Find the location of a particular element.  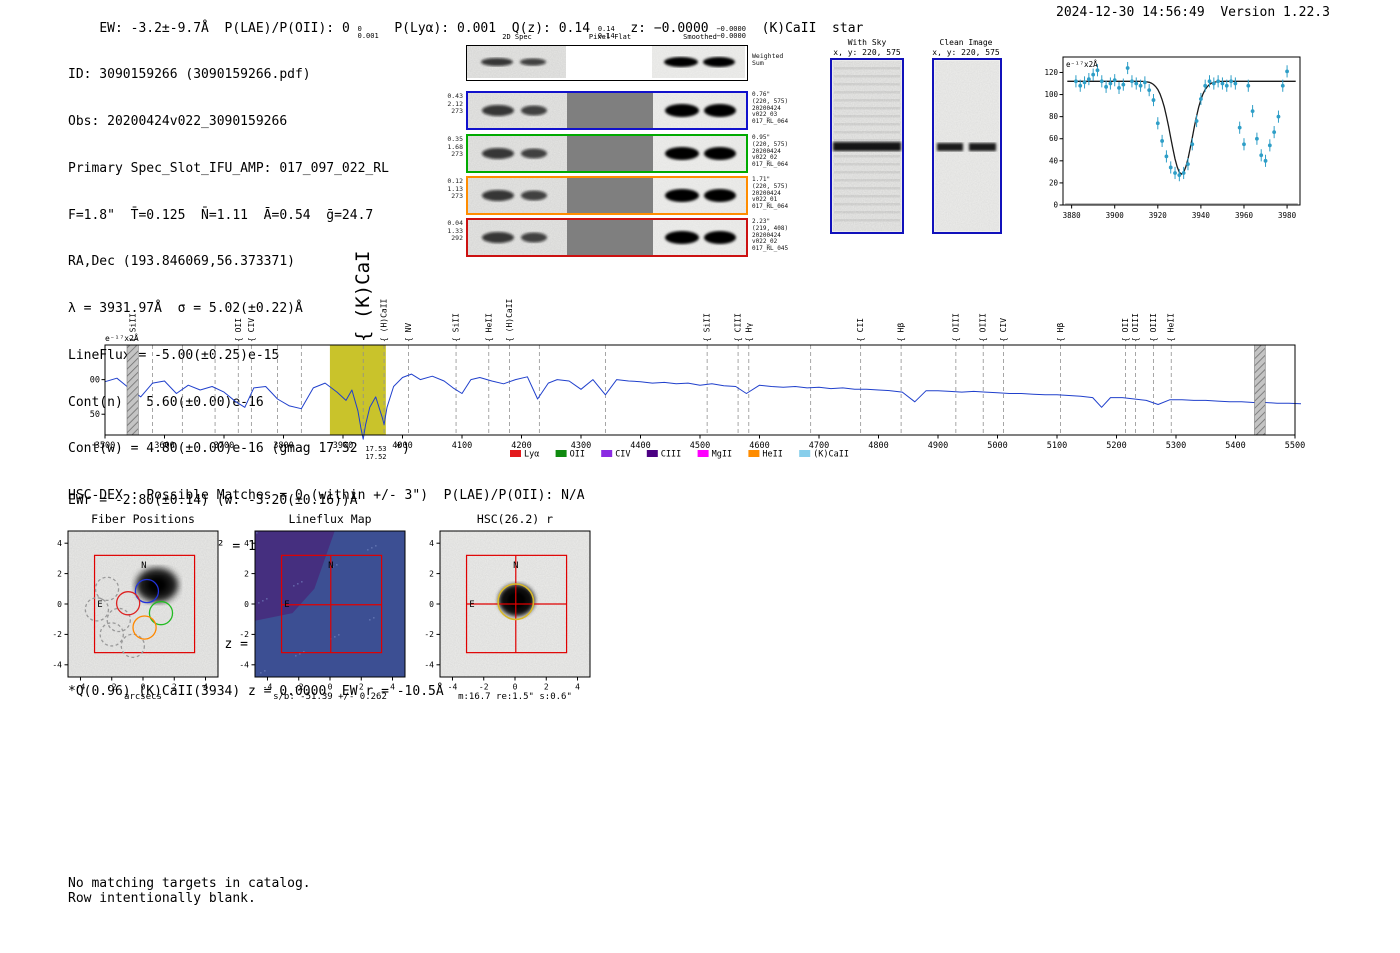

spec2d-row-labels: 2.23" (219, 408) 20200424 v022_02 017_RL_045 is located at coordinates (770, 235).